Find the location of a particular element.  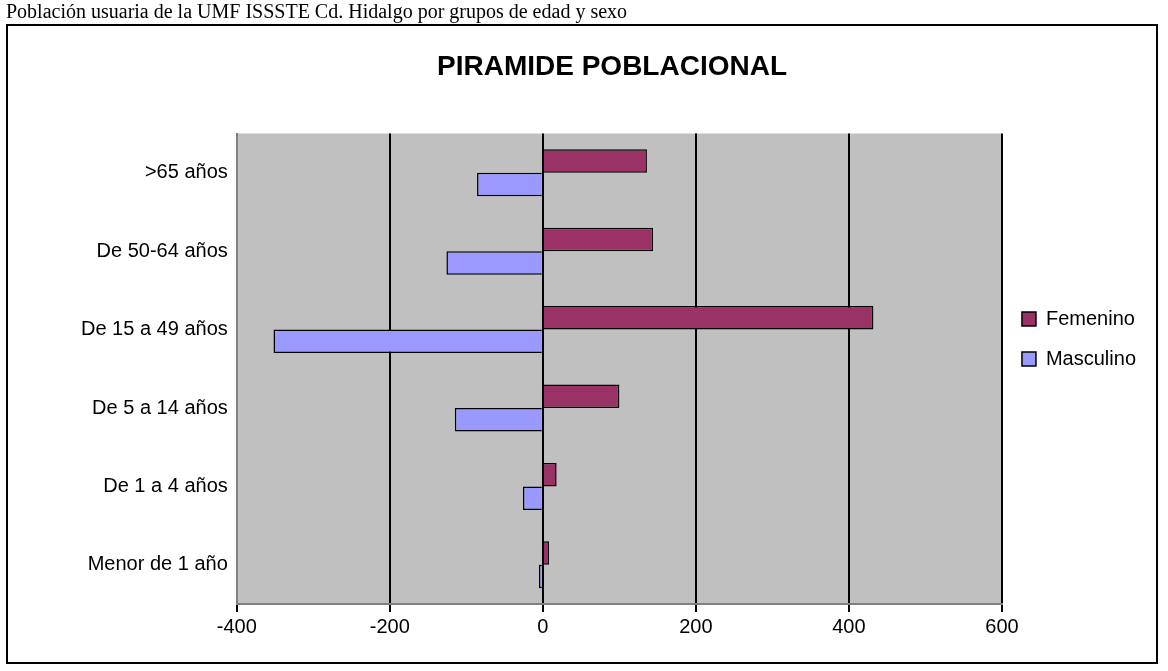

x-tick-label: -400 is located at coordinates (236, 625).